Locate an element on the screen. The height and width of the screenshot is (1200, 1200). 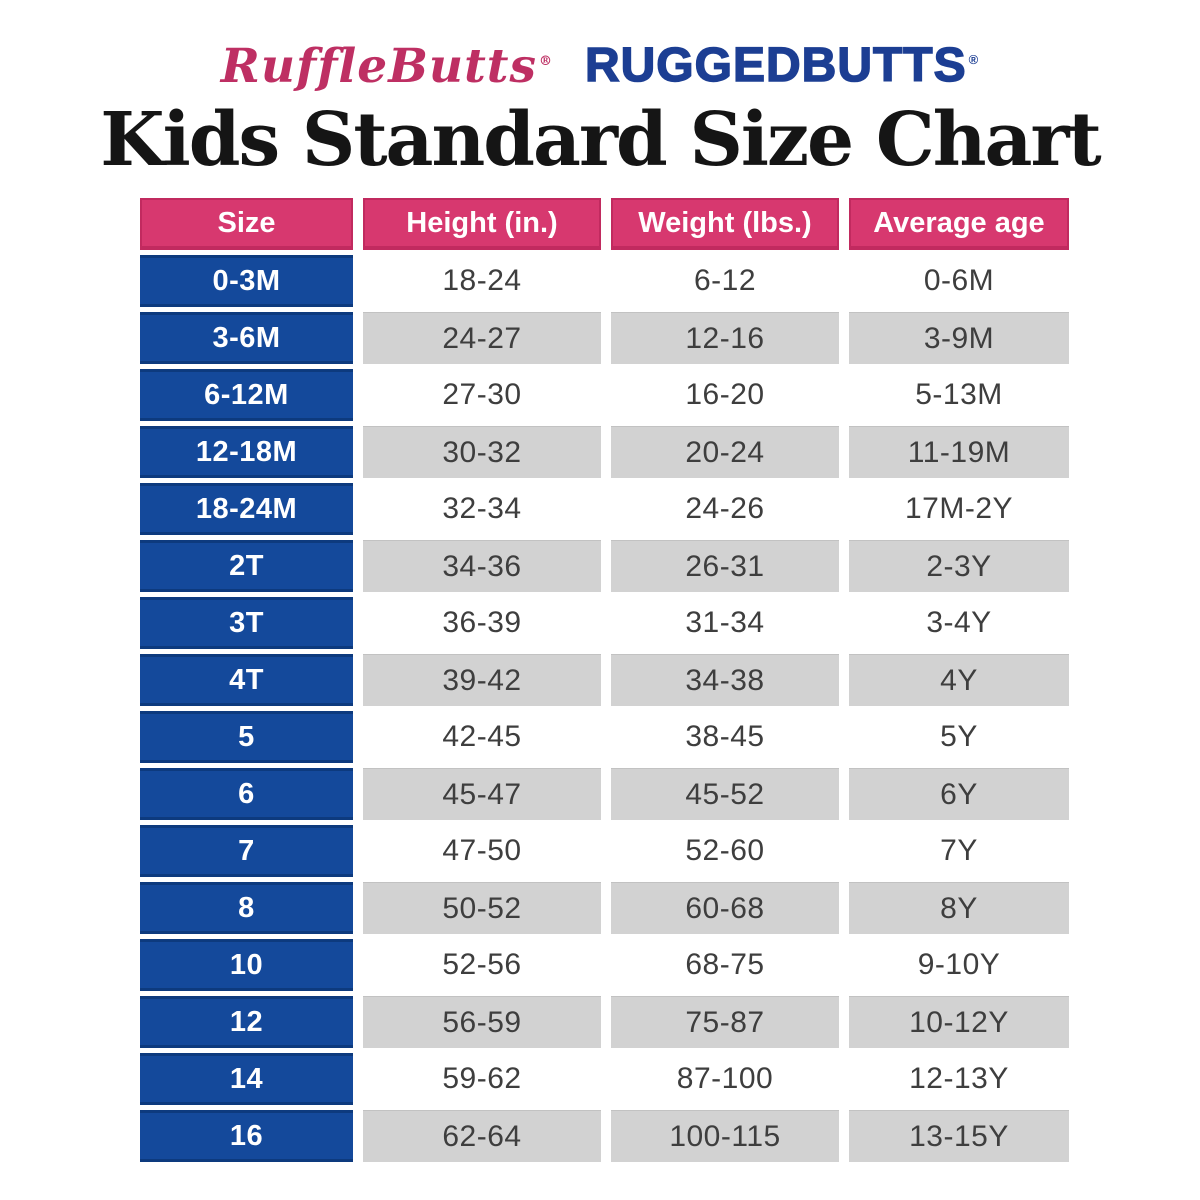
data-cell: 20-24 is located at coordinates (725, 452).